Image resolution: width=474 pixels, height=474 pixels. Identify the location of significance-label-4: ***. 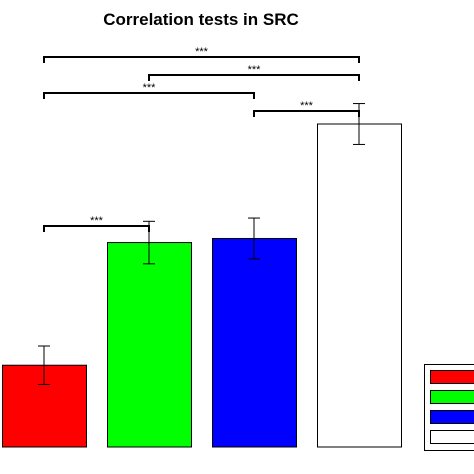
(307, 106).